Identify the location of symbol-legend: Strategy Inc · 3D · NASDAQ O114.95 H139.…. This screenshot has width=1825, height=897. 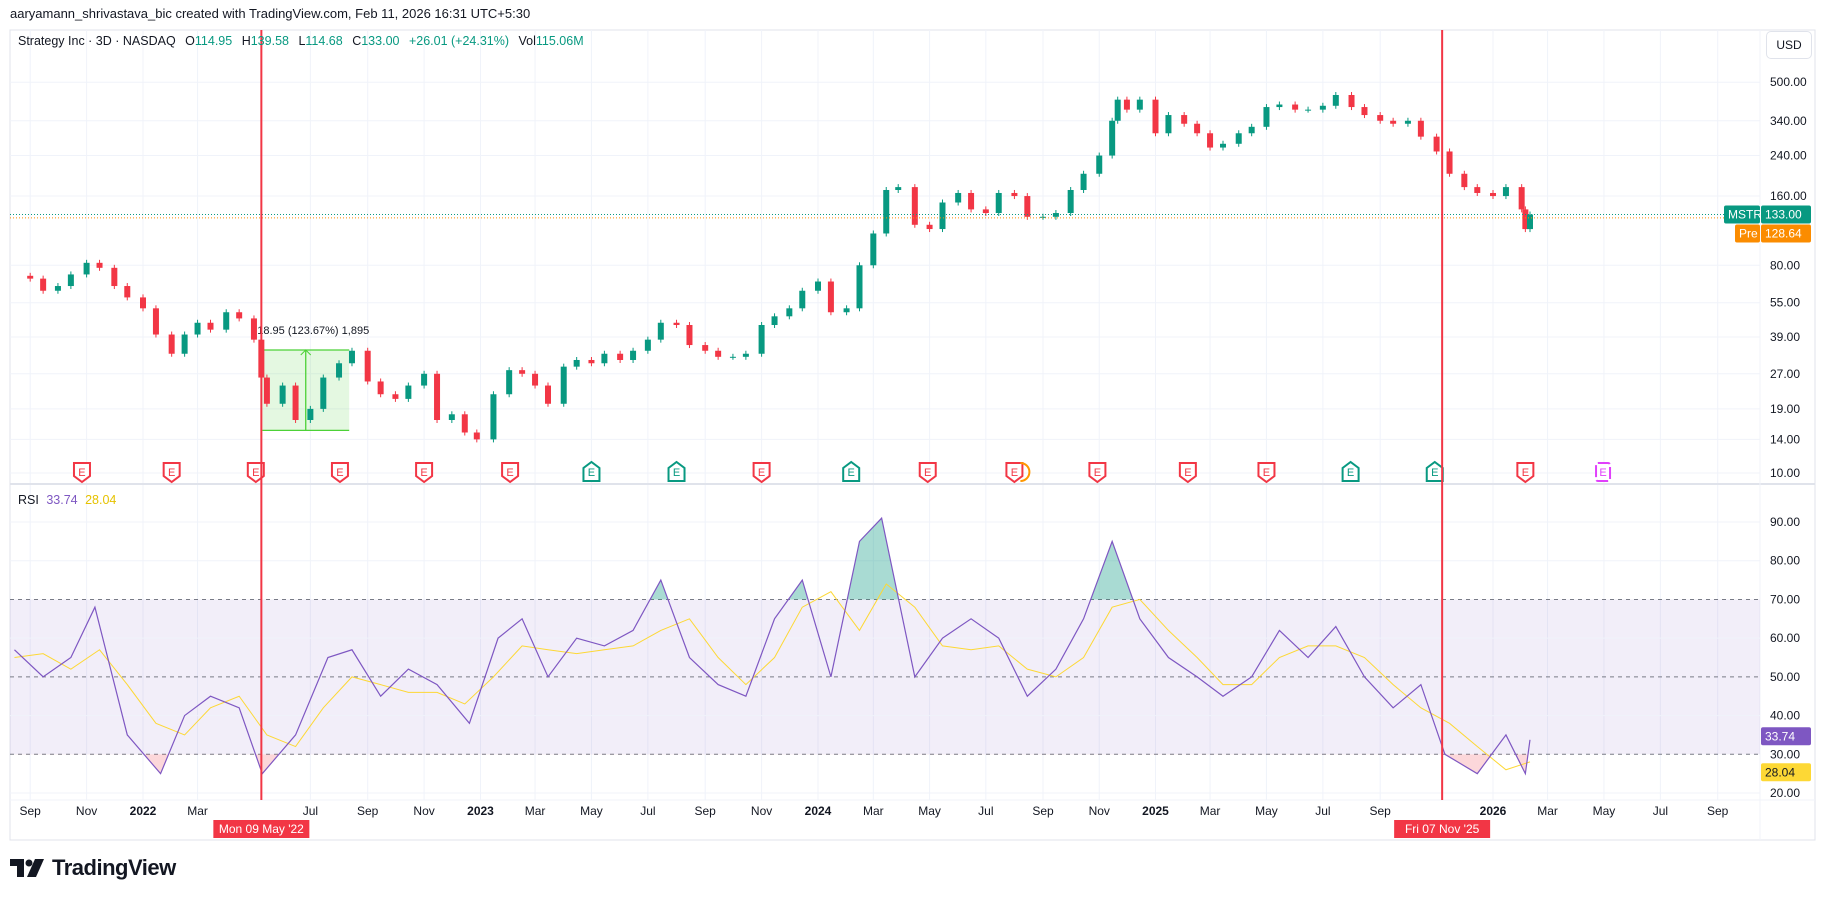
(304, 41).